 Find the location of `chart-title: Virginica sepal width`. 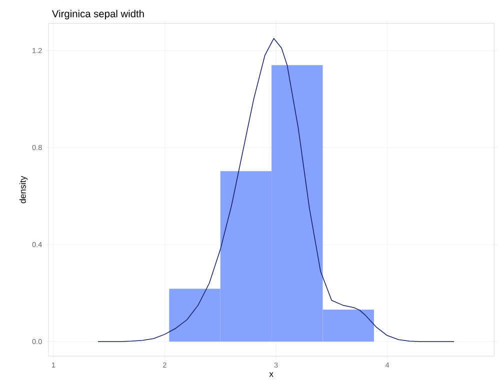

chart-title: Virginica sepal width is located at coordinates (98, 15).